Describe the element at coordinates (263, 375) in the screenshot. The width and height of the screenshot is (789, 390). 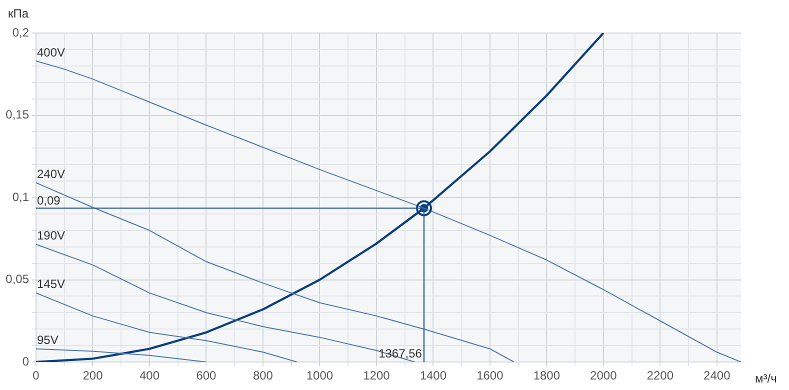
I see `x-tick-label: 800` at that location.